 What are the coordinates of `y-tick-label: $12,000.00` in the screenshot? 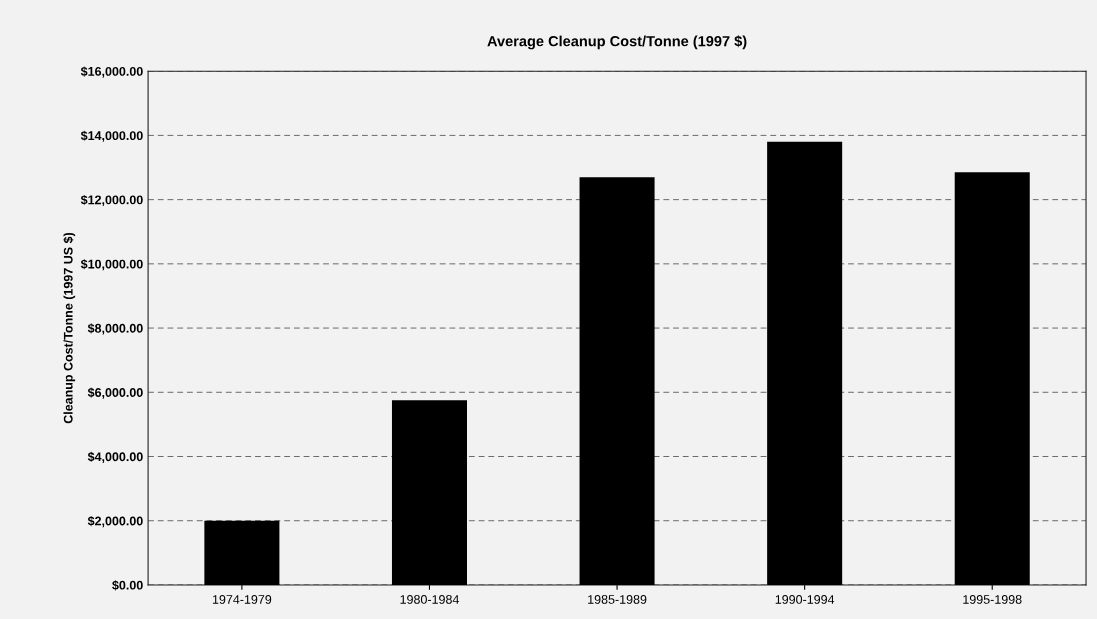 It's located at (111, 200).